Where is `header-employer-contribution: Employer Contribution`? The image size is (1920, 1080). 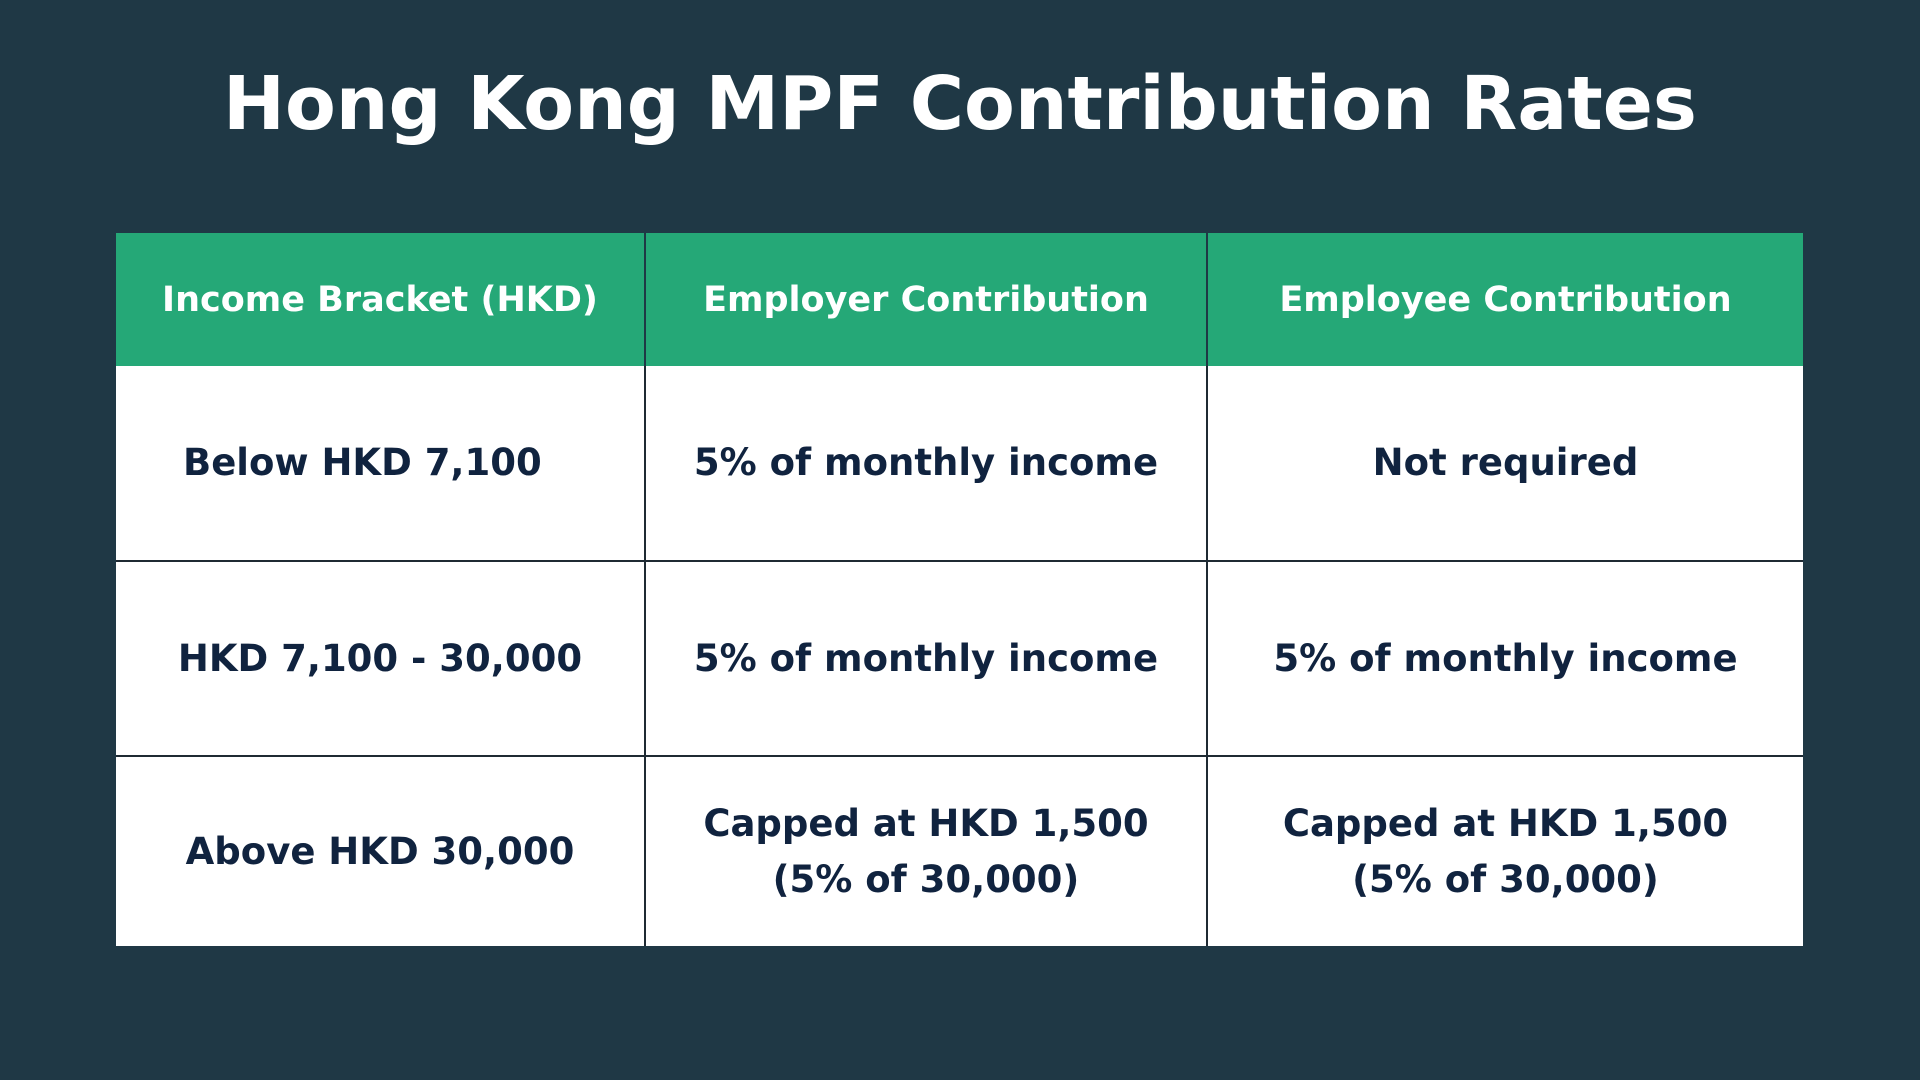
header-employer-contribution: Employer Contribution is located at coordinates (925, 299).